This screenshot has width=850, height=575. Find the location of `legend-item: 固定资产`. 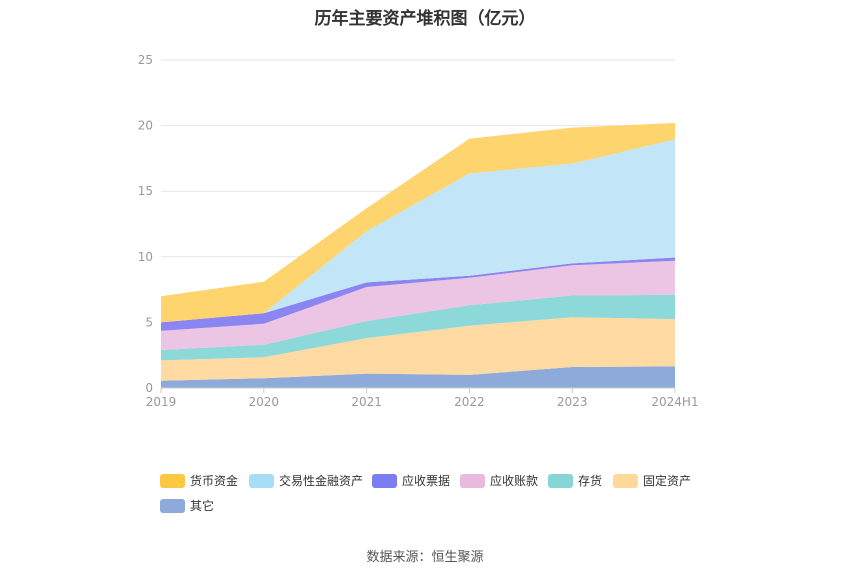

legend-item: 固定资产 is located at coordinates (652, 480).